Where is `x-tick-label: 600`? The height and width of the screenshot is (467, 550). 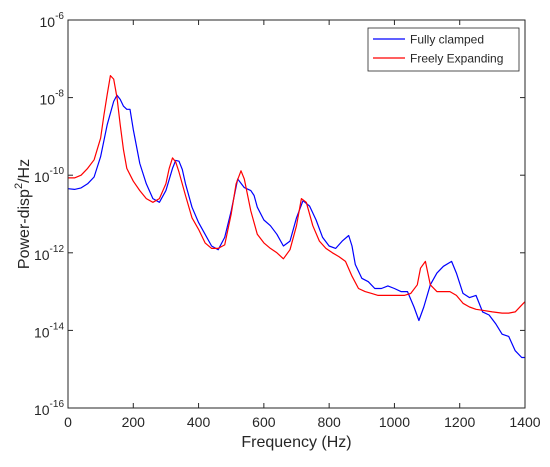
x-tick-label: 600 is located at coordinates (264, 422).